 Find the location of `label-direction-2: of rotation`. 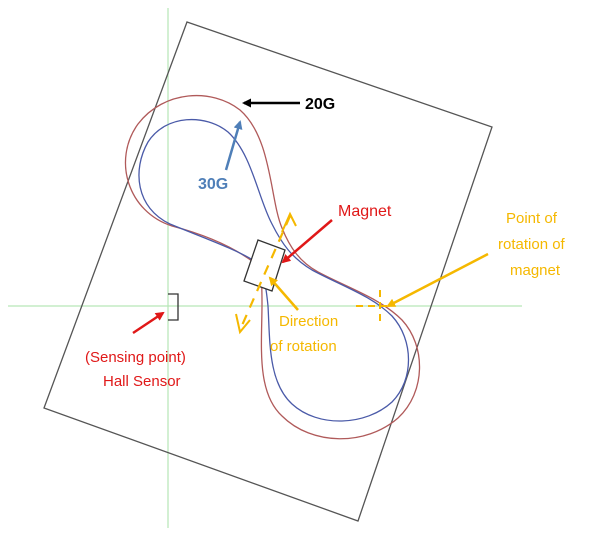

label-direction-2: of rotation is located at coordinates (303, 346).